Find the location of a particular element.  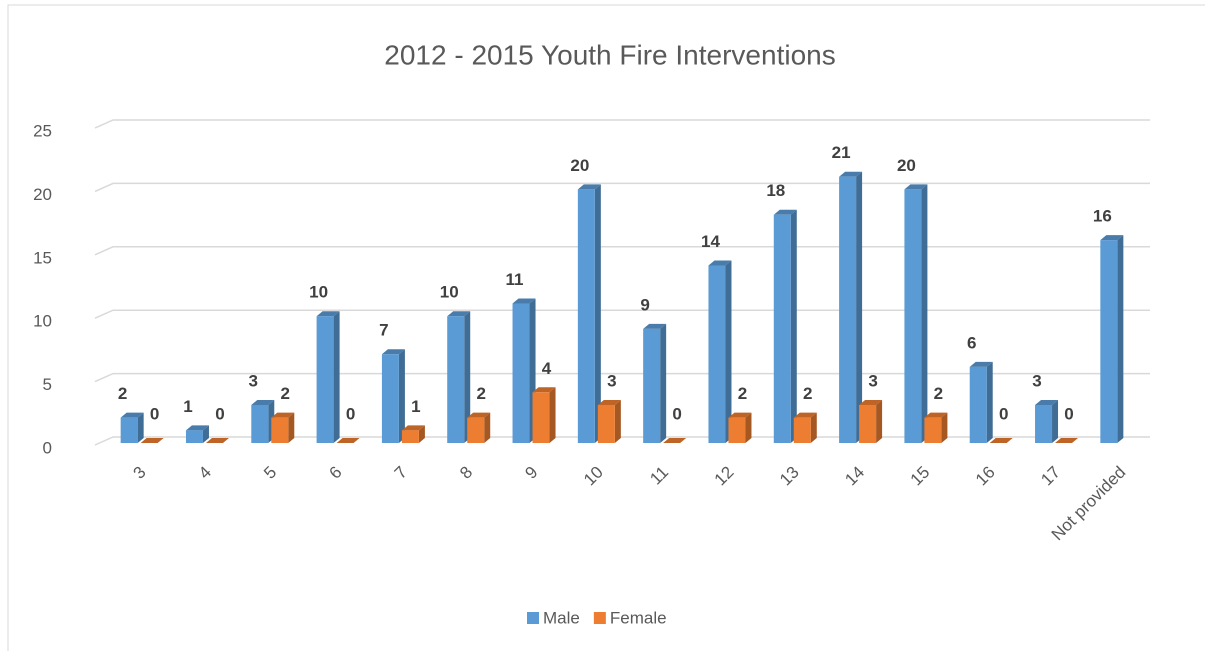

data-label: 4 is located at coordinates (547, 368).